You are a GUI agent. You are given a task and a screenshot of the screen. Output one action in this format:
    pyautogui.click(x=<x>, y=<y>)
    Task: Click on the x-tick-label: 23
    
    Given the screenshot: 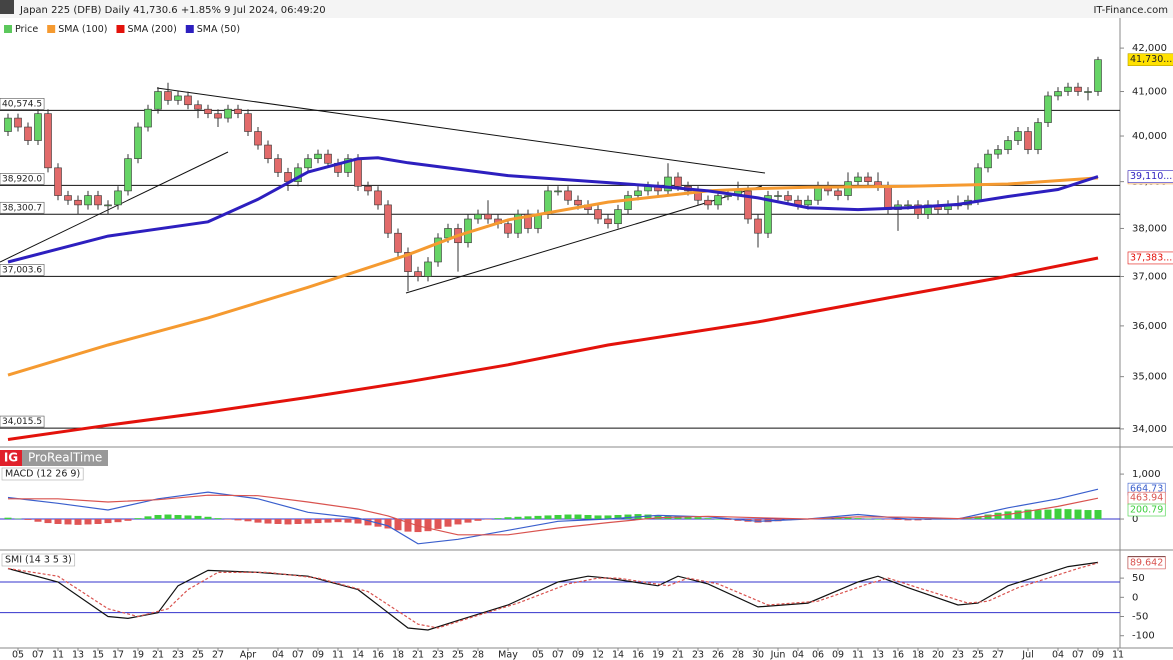 What is the action you would take?
    pyautogui.click(x=438, y=655)
    